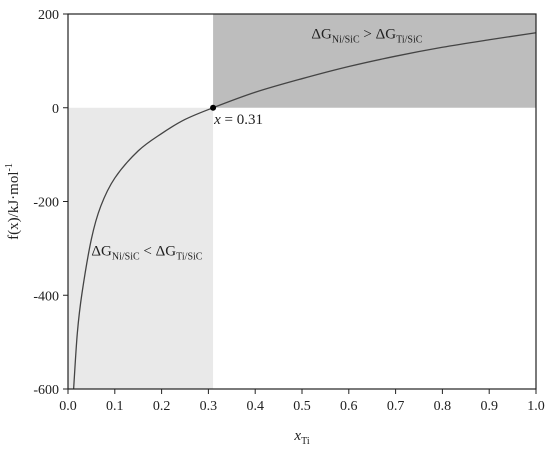 The image size is (550, 455). Describe the element at coordinates (126, 256) in the screenshot. I see `anno-lower-sub1: Ni/SiC` at that location.